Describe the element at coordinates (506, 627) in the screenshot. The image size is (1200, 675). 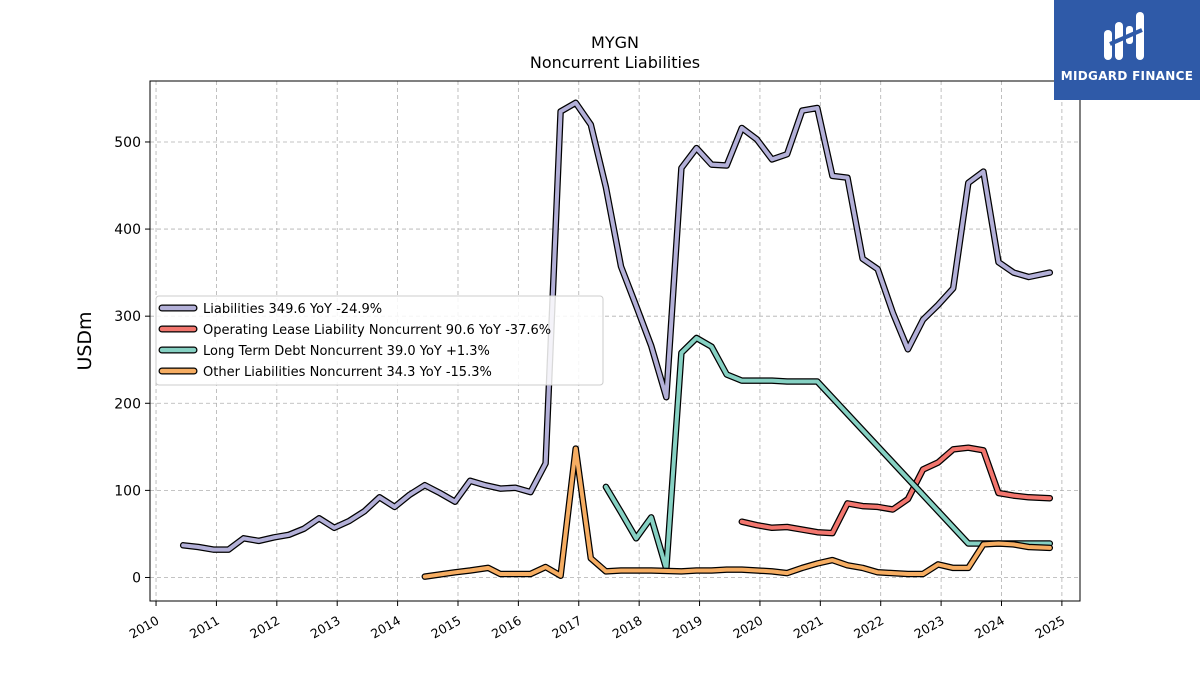
I see `x-tick-label: 2016` at that location.